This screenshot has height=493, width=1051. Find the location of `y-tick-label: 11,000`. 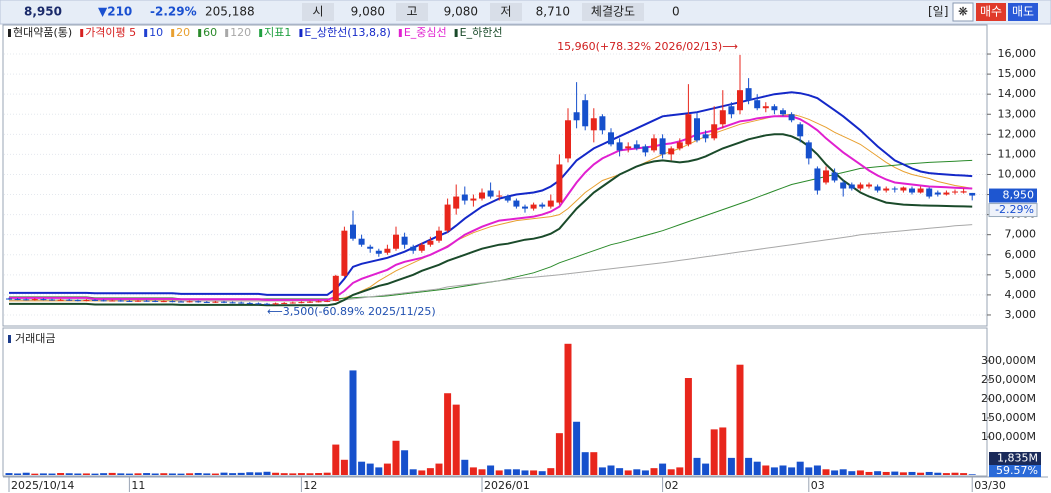

y-tick-label: 11,000 is located at coordinates (1017, 153).